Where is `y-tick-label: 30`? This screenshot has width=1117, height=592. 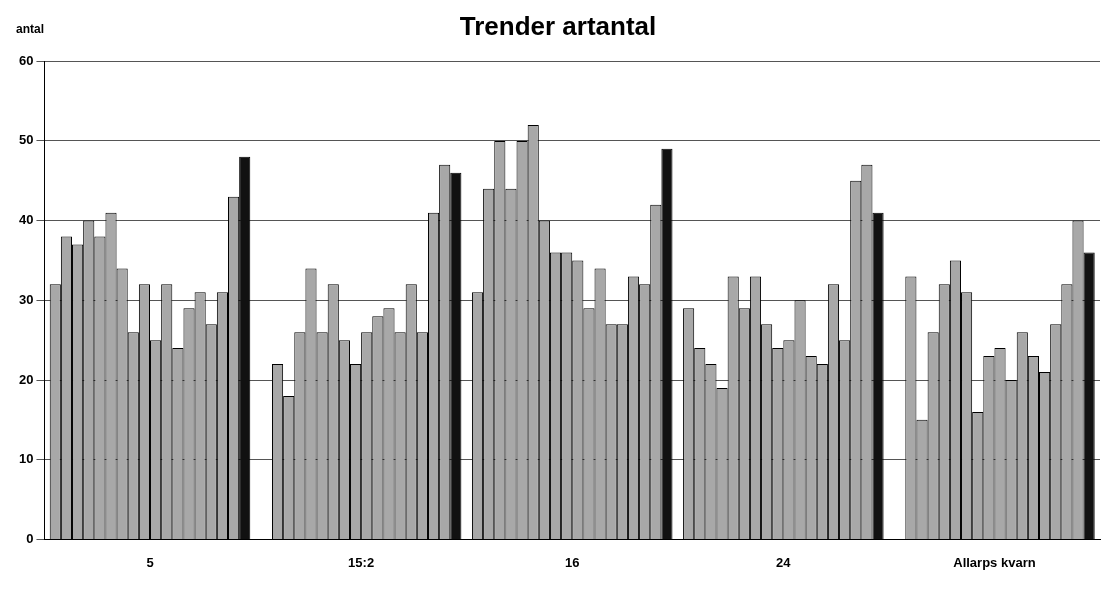 y-tick-label: 30 is located at coordinates (26, 299).